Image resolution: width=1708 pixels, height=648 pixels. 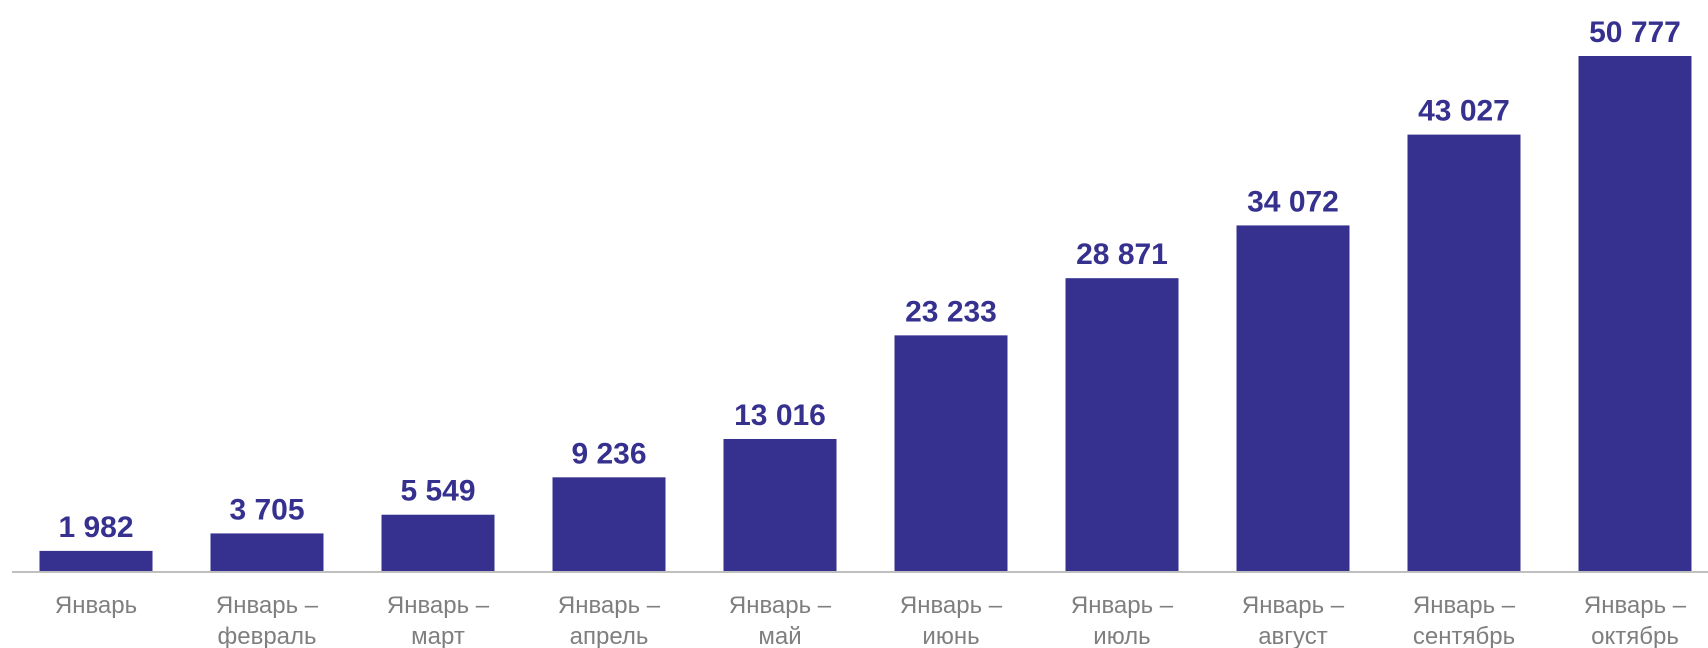 What do you see at coordinates (1122, 254) in the screenshot?
I see `value-label-7: 28 871` at bounding box center [1122, 254].